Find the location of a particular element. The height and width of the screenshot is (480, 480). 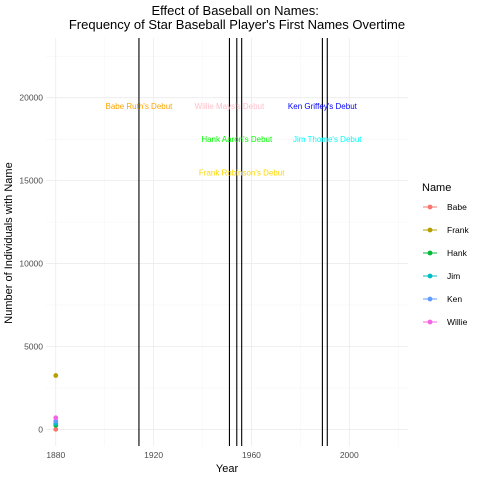

y-tick-label: 5000 is located at coordinates (33, 346).